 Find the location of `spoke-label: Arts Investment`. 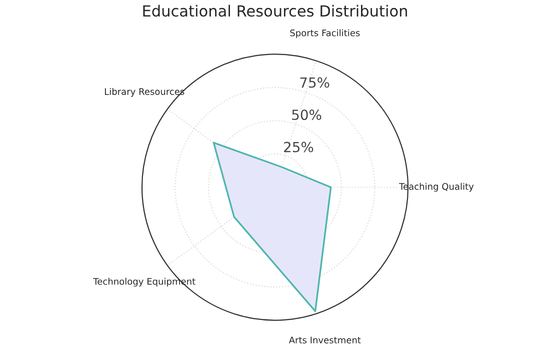

spoke-label: Arts Investment is located at coordinates (324, 340).